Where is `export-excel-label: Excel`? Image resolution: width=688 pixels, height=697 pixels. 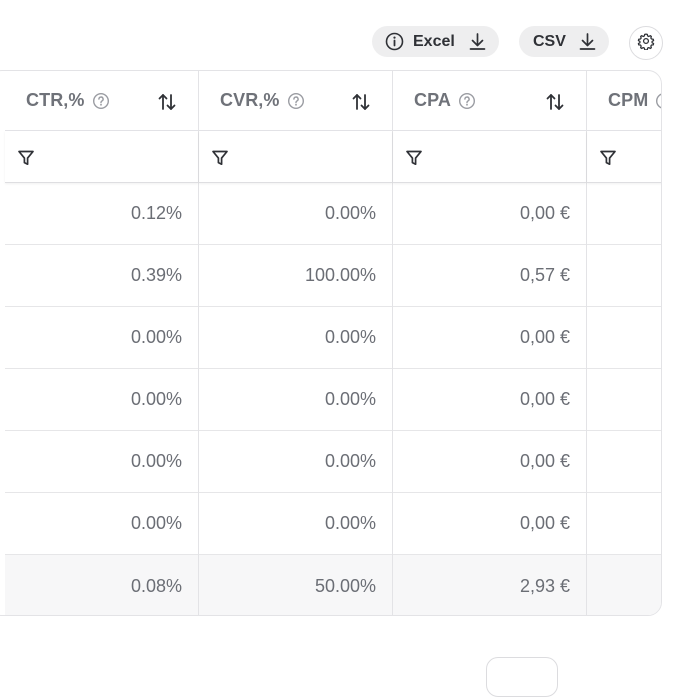
export-excel-label: Excel is located at coordinates (434, 41).